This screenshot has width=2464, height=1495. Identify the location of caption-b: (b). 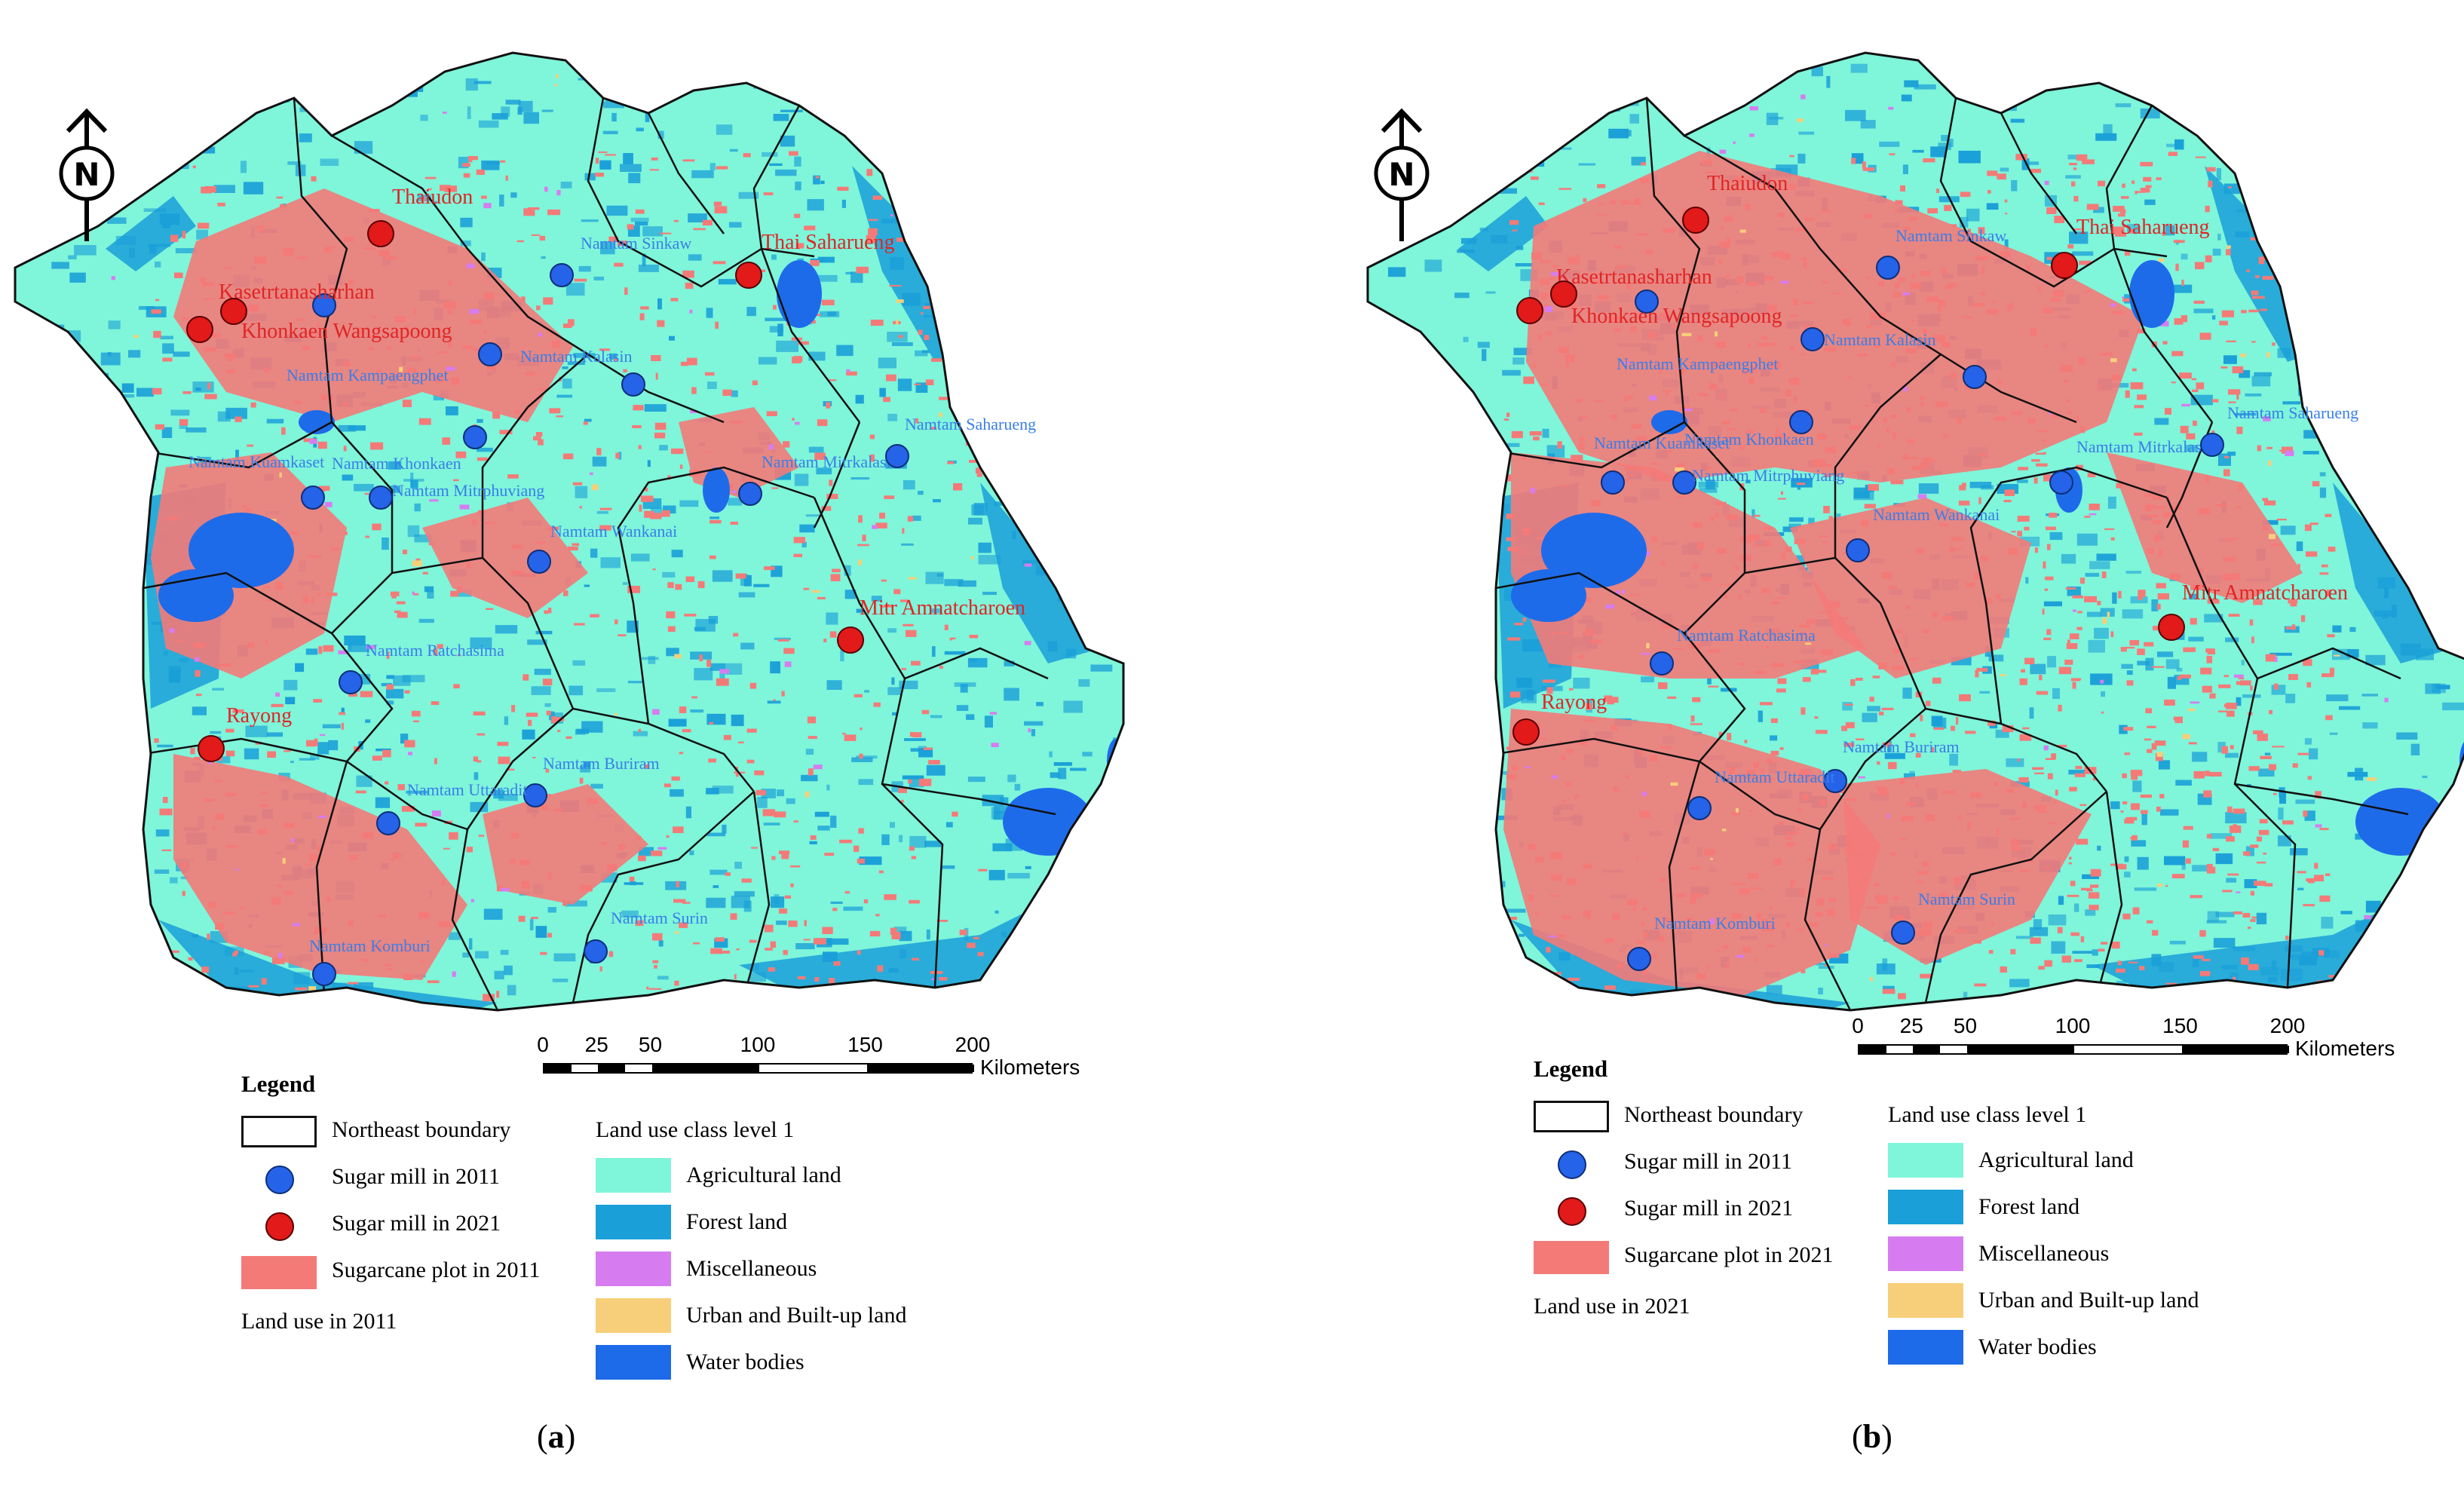
(1872, 1436).